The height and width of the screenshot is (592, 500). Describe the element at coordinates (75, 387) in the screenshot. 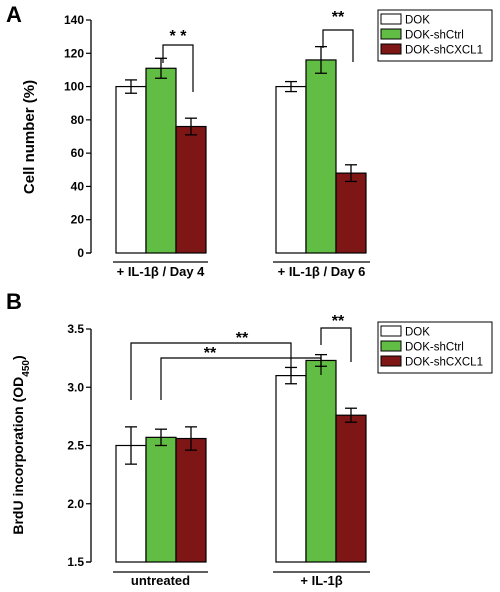

I see `y-tick-label: 3.0` at that location.